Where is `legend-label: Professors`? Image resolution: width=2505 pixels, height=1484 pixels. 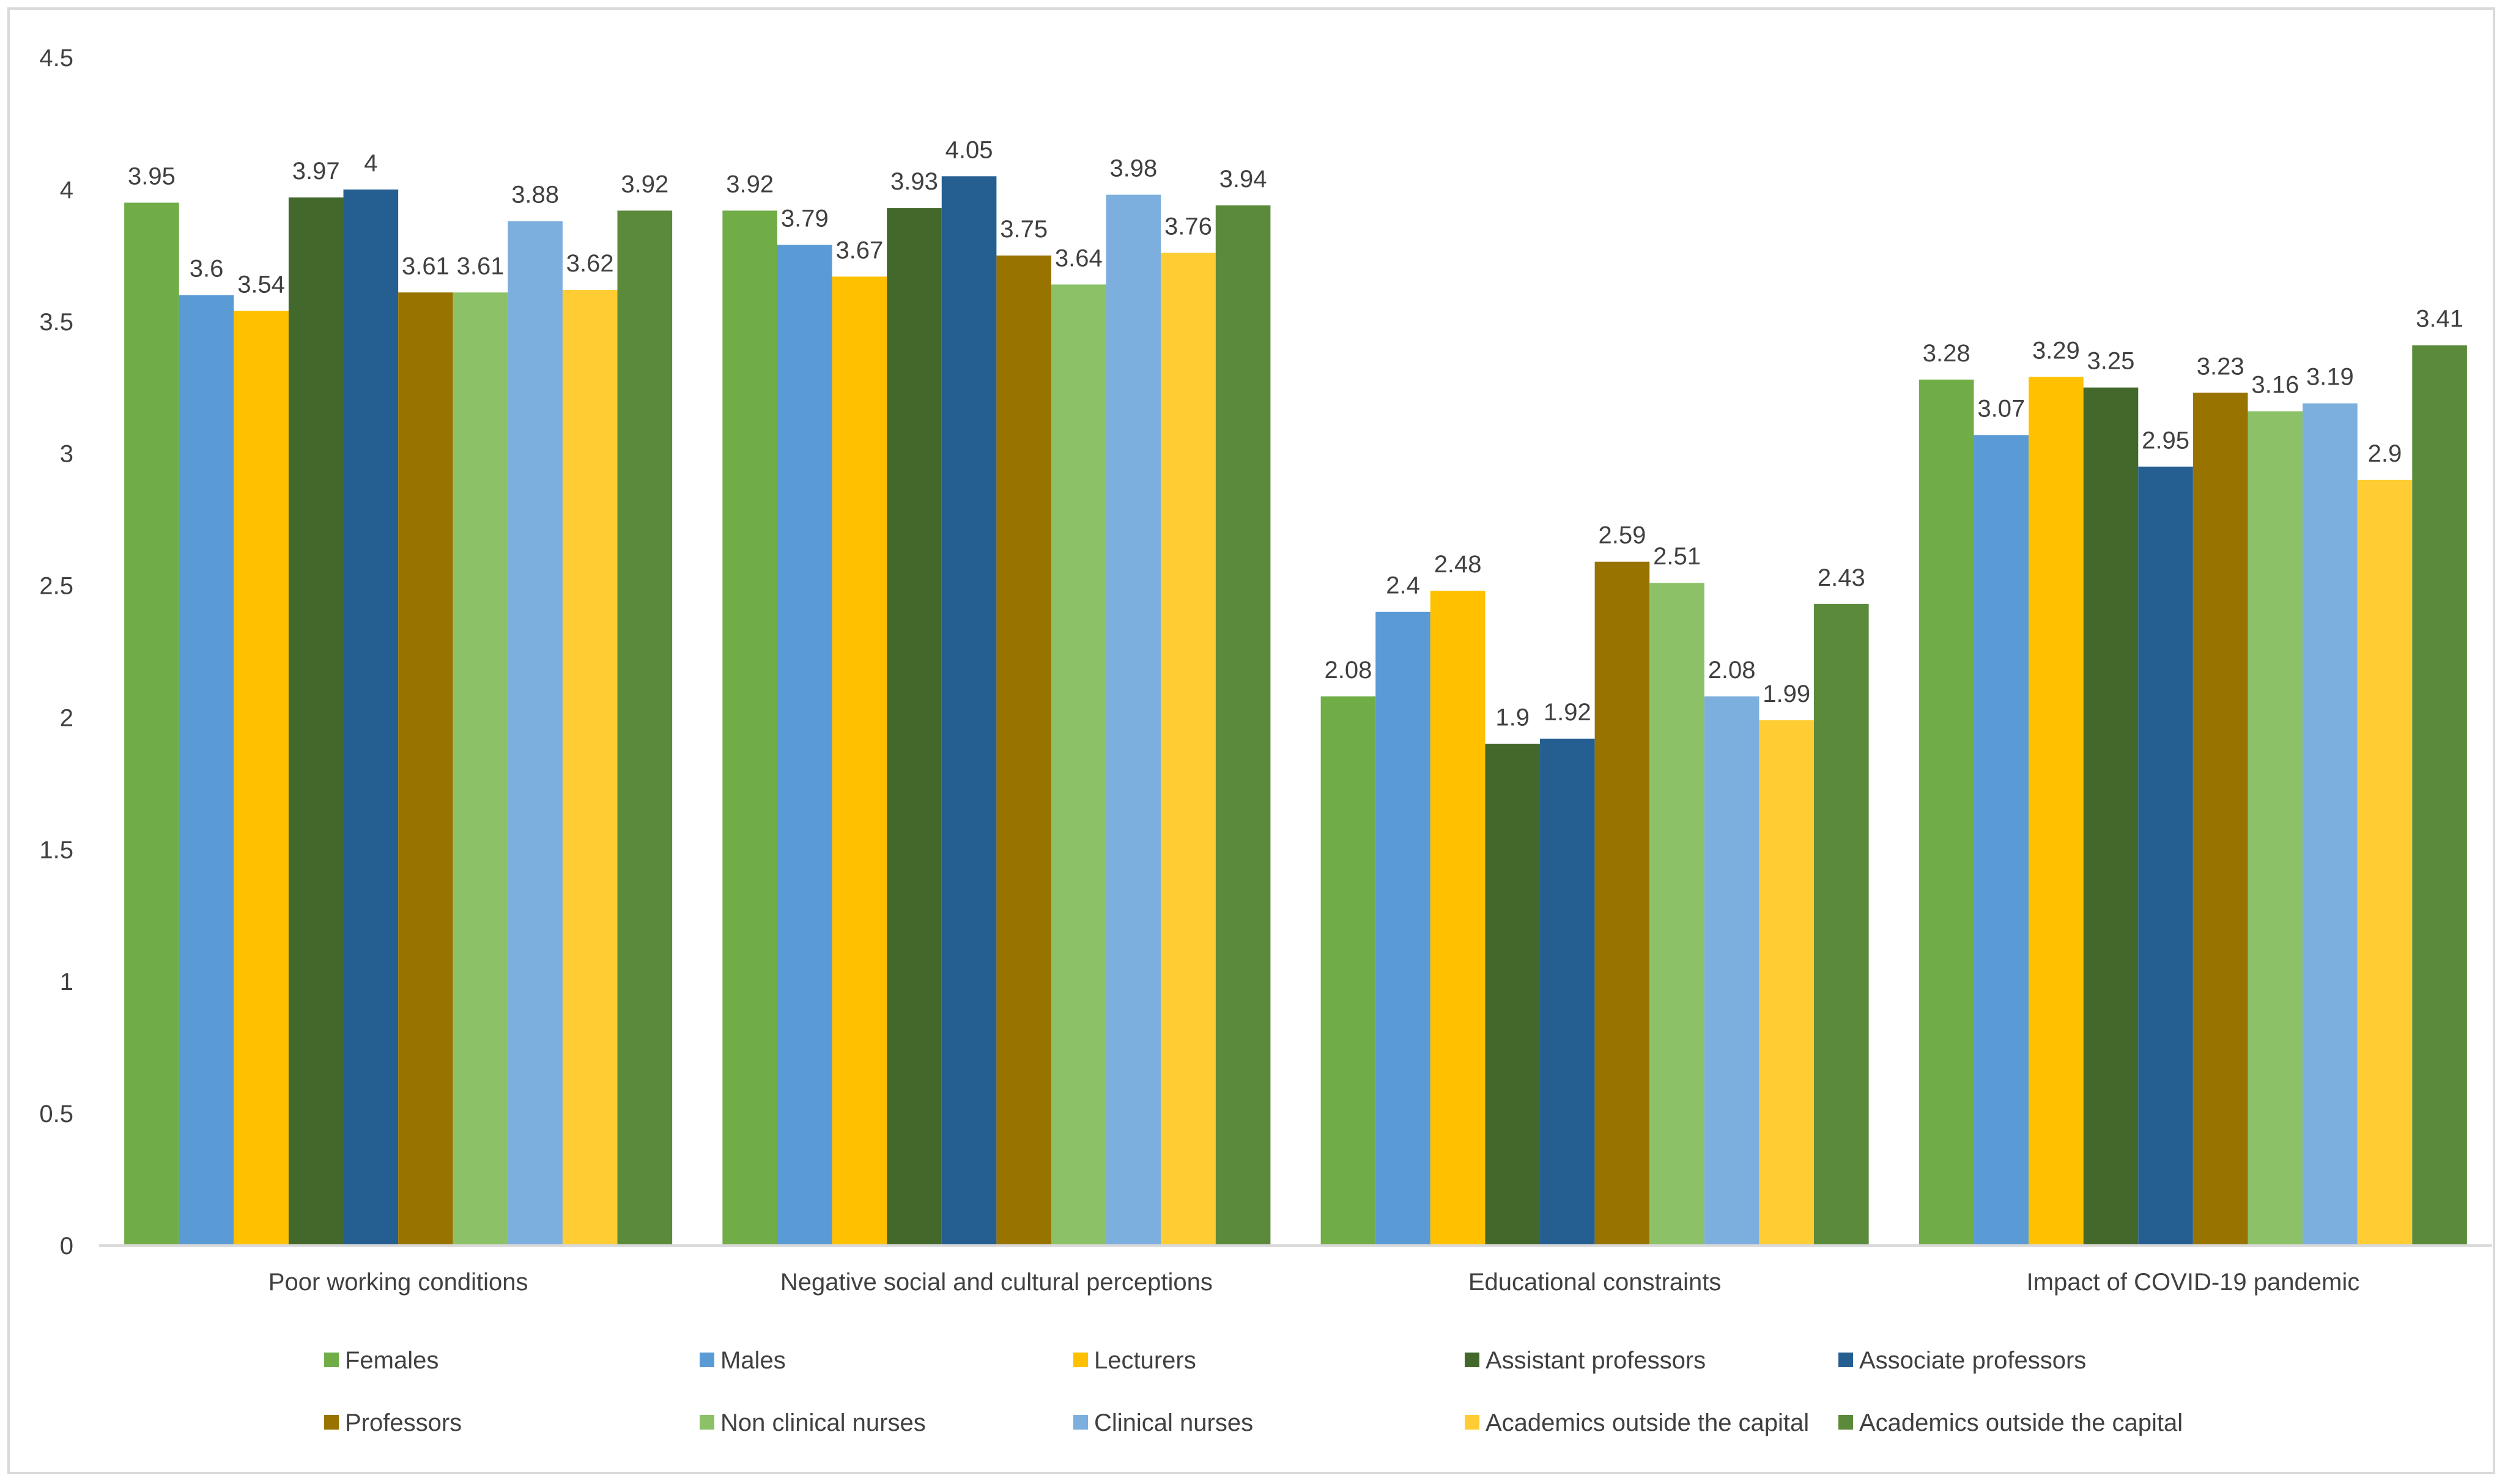 legend-label: Professors is located at coordinates (403, 1422).